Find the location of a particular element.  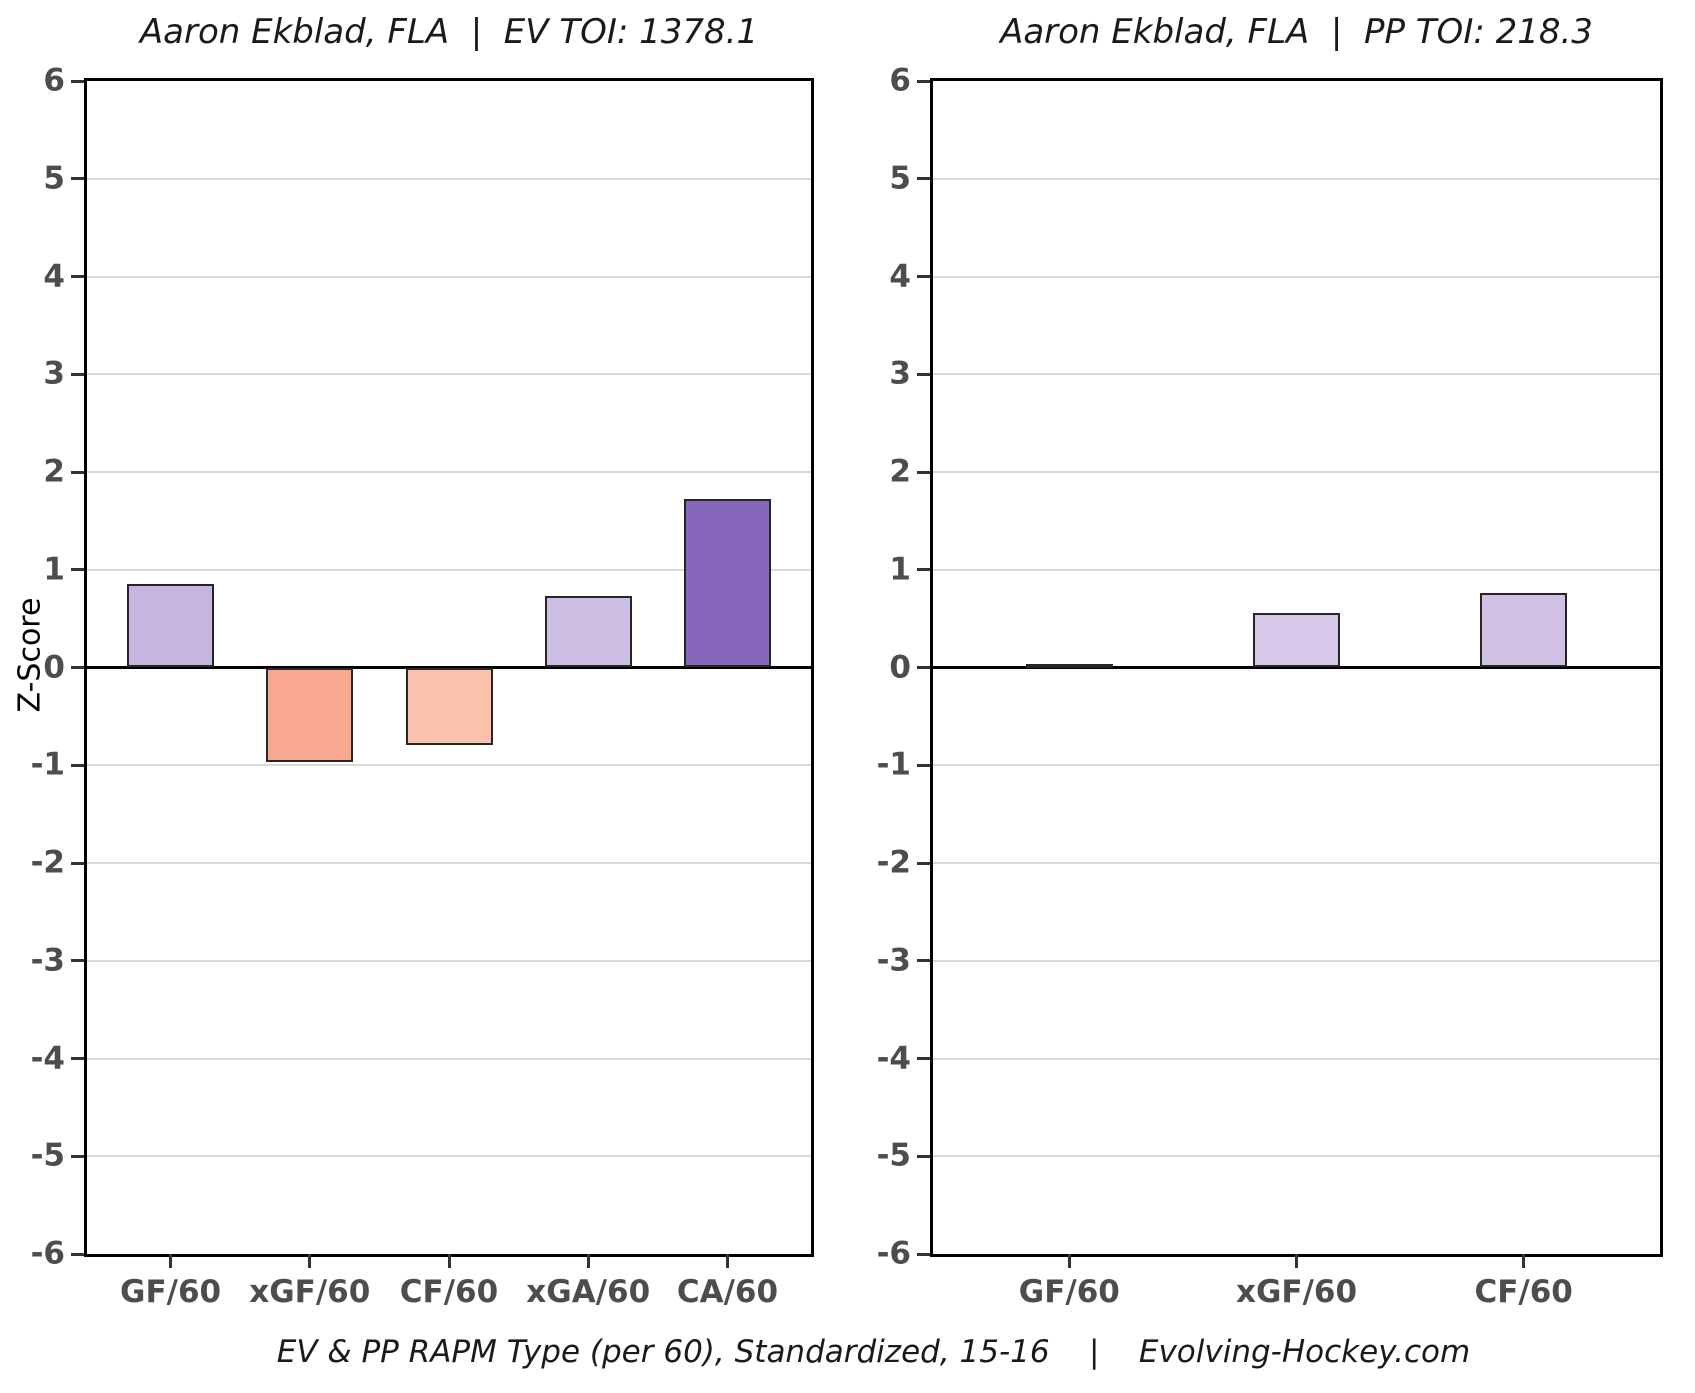

zero-line is located at coordinates (1296, 667).